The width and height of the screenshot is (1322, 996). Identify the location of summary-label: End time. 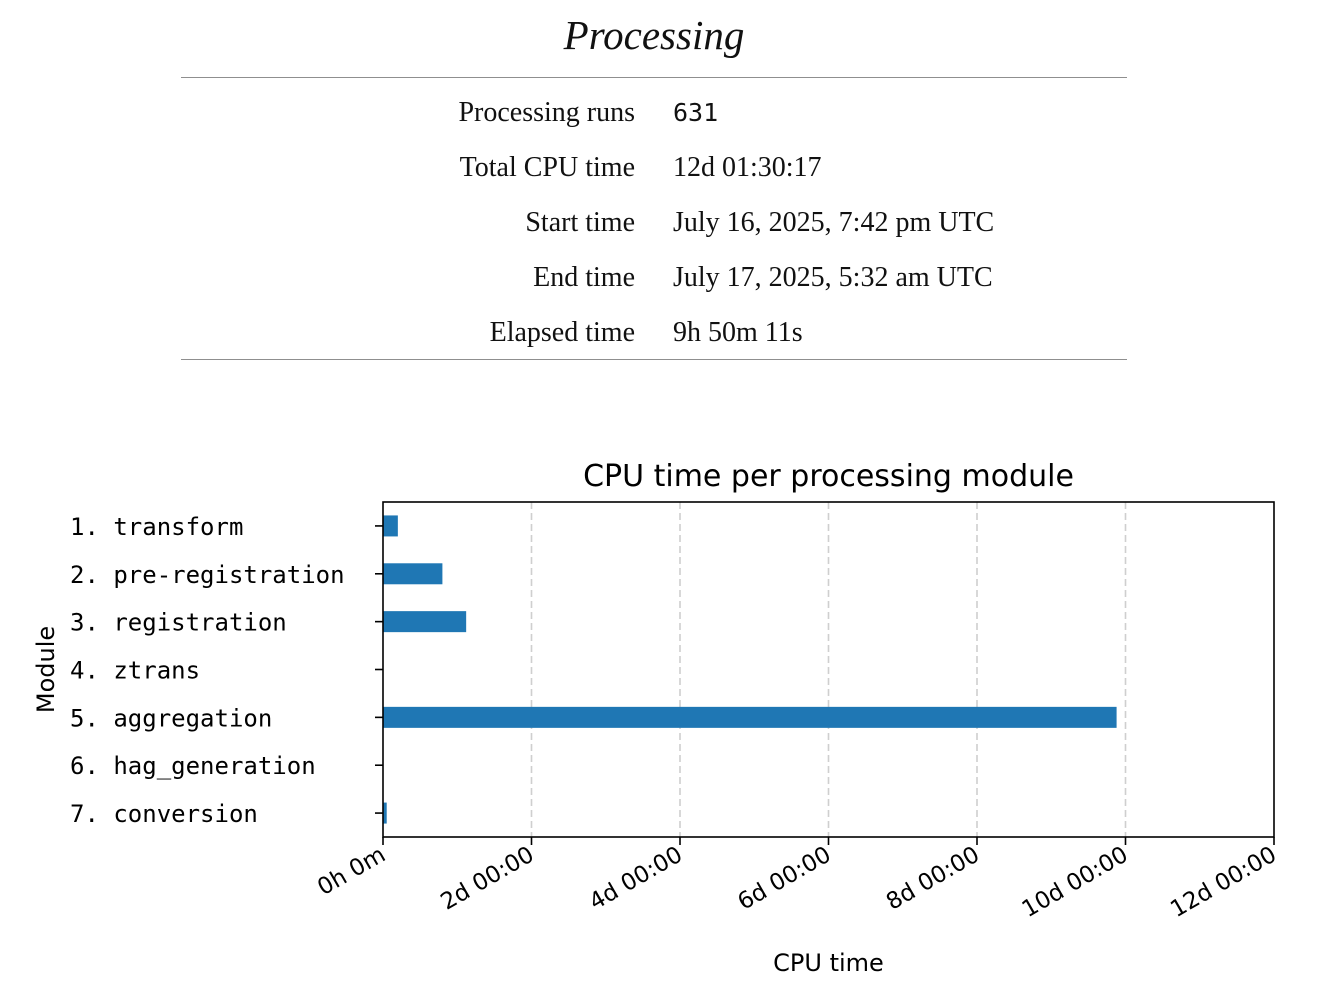
(584, 277).